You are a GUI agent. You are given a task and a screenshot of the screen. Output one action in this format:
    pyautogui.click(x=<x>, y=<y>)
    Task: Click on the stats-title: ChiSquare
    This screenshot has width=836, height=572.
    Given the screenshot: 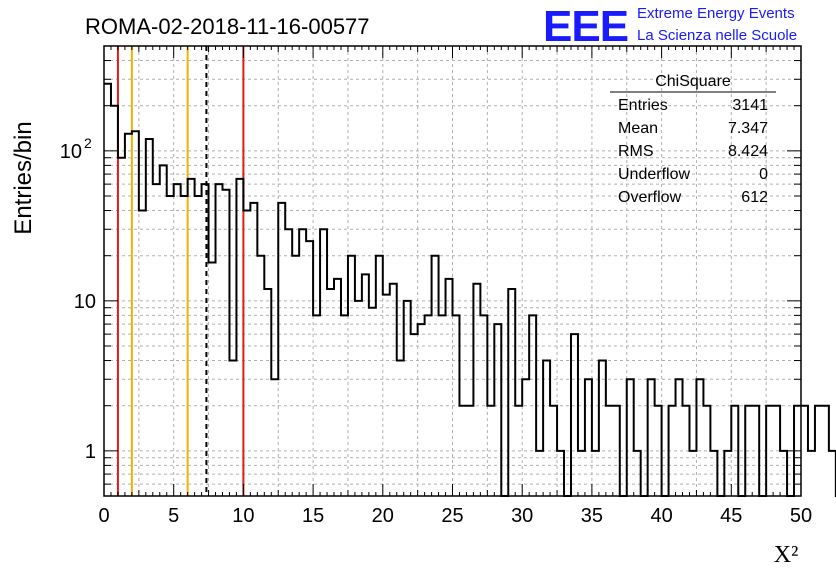 What is the action you would take?
    pyautogui.click(x=693, y=81)
    